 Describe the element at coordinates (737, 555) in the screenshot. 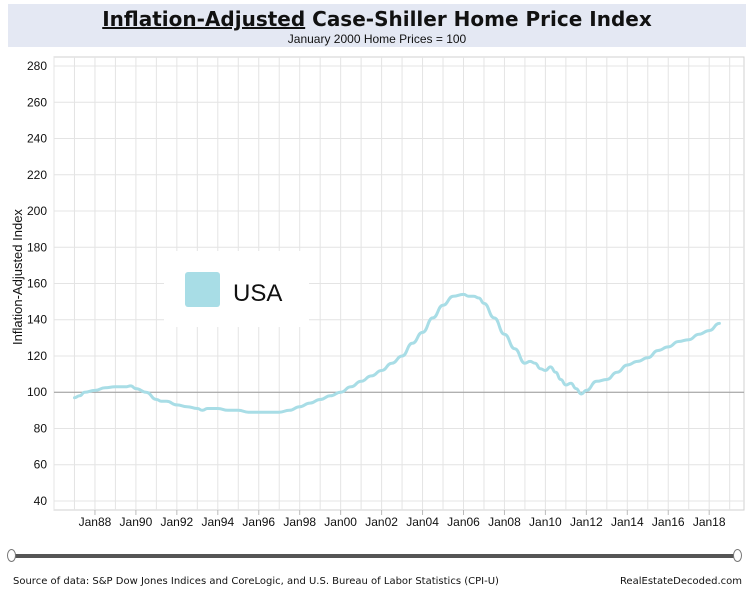

I see `slider-end-handle` at that location.